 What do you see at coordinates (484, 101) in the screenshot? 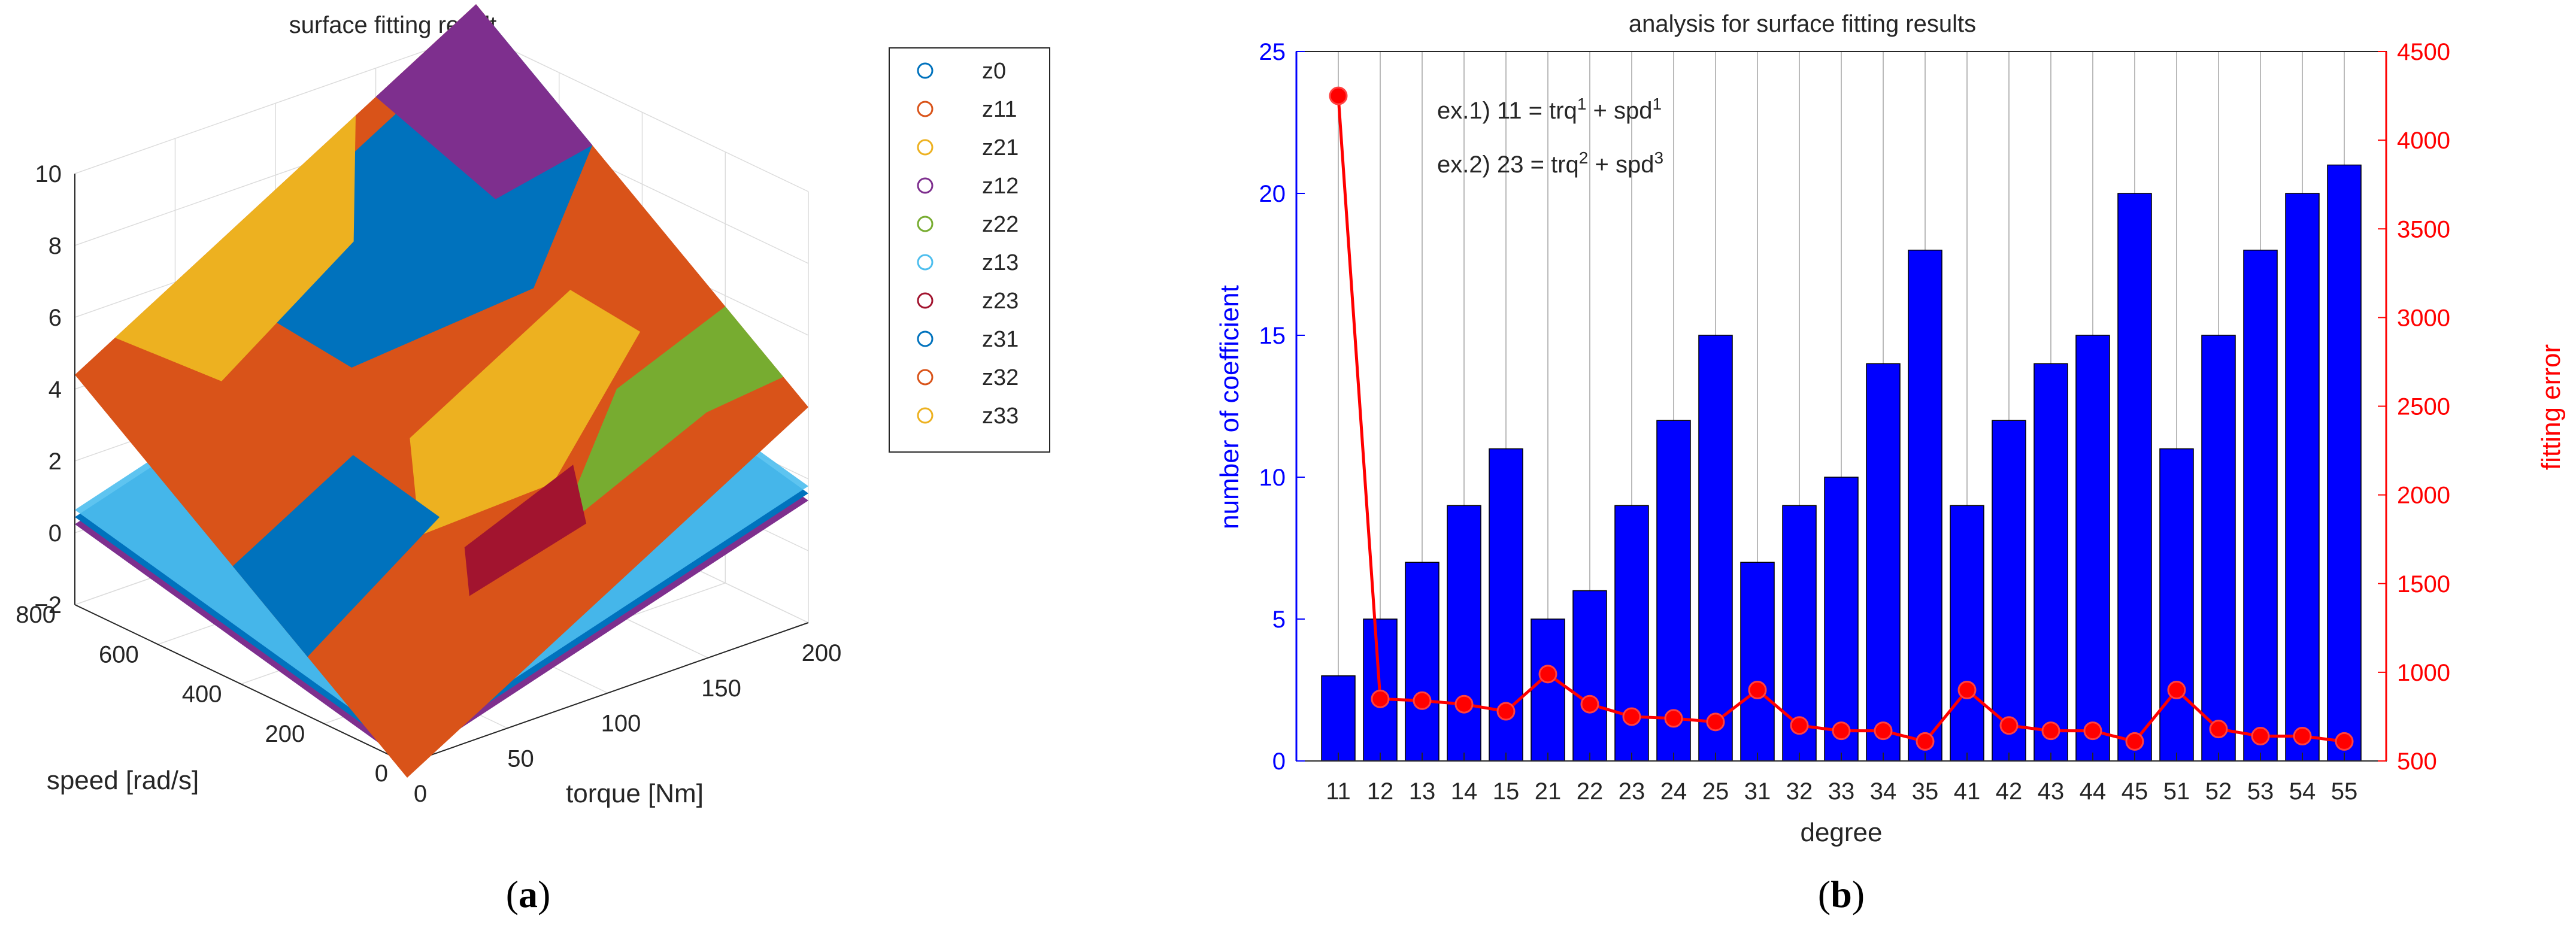
I see `patch-purple` at bounding box center [484, 101].